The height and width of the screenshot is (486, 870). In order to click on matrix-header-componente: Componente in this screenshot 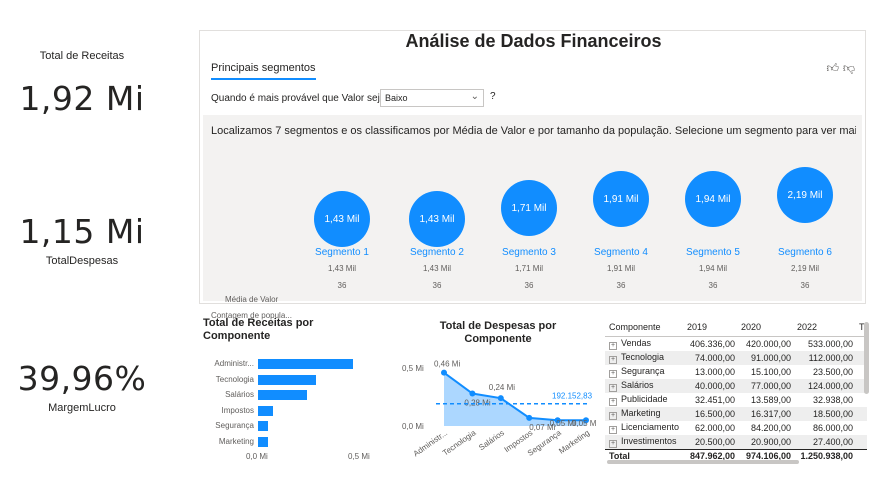, I will do `click(644, 328)`.